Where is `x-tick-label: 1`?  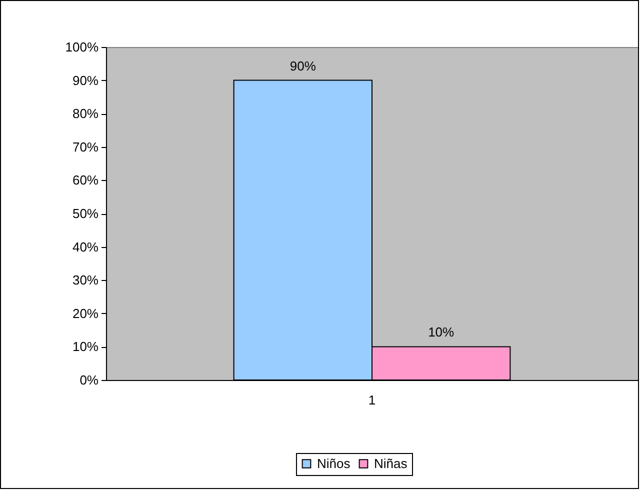
x-tick-label: 1 is located at coordinates (372, 400).